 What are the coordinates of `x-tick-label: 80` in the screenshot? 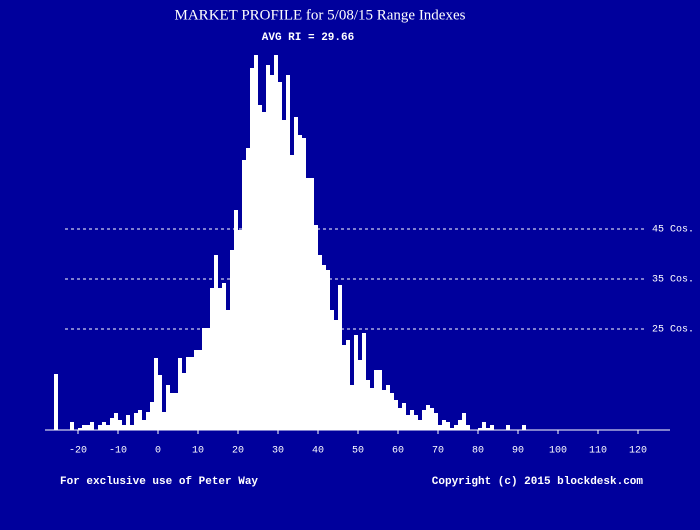 It's located at (478, 451).